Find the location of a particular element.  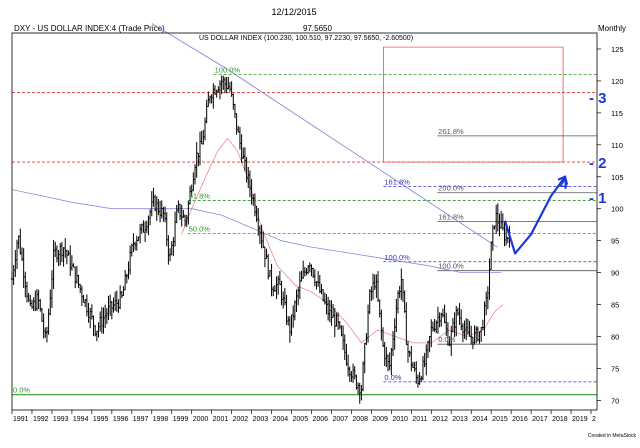

level-mark: - 2 is located at coordinates (598, 163).